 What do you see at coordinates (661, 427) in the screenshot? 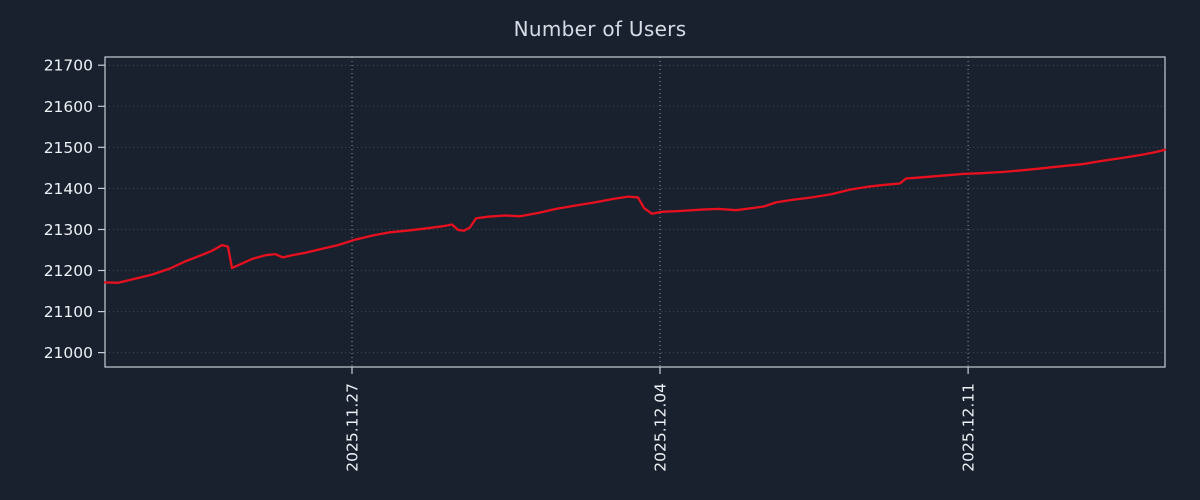
I see `x-tick-label: 2025.12.04` at bounding box center [661, 427].